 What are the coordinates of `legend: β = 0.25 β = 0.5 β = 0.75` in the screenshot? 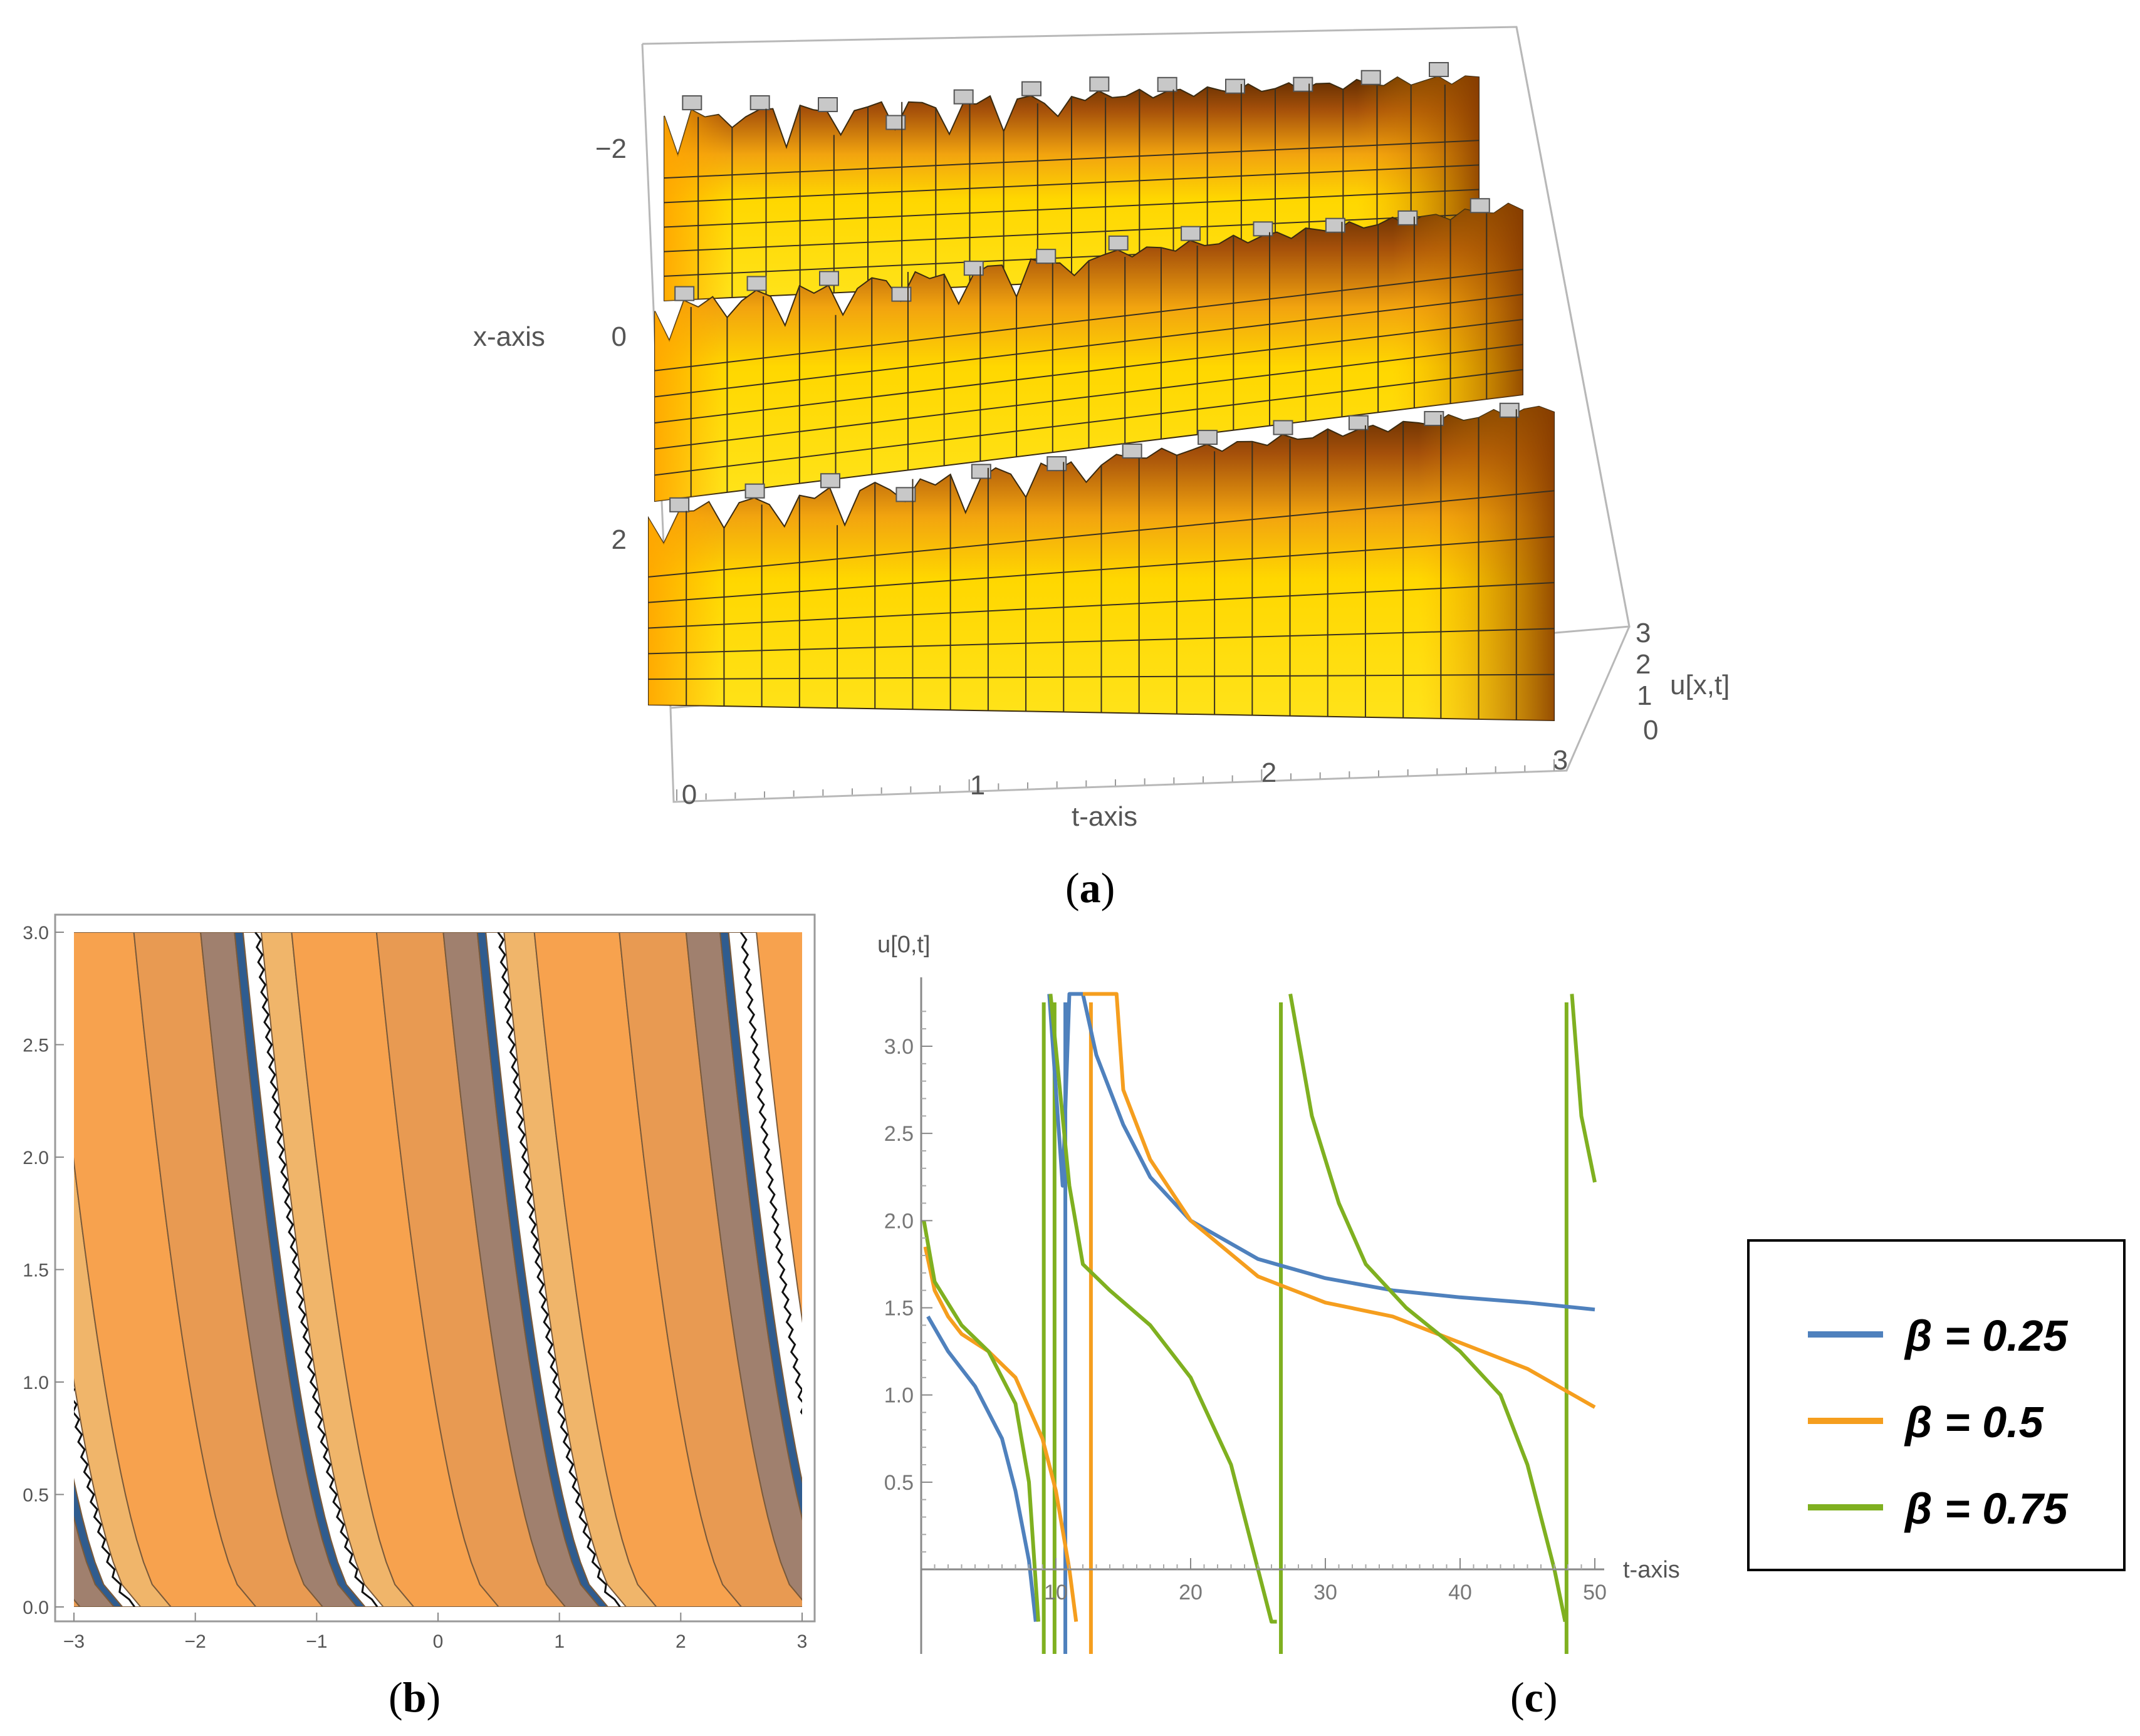 It's located at (1936, 1405).